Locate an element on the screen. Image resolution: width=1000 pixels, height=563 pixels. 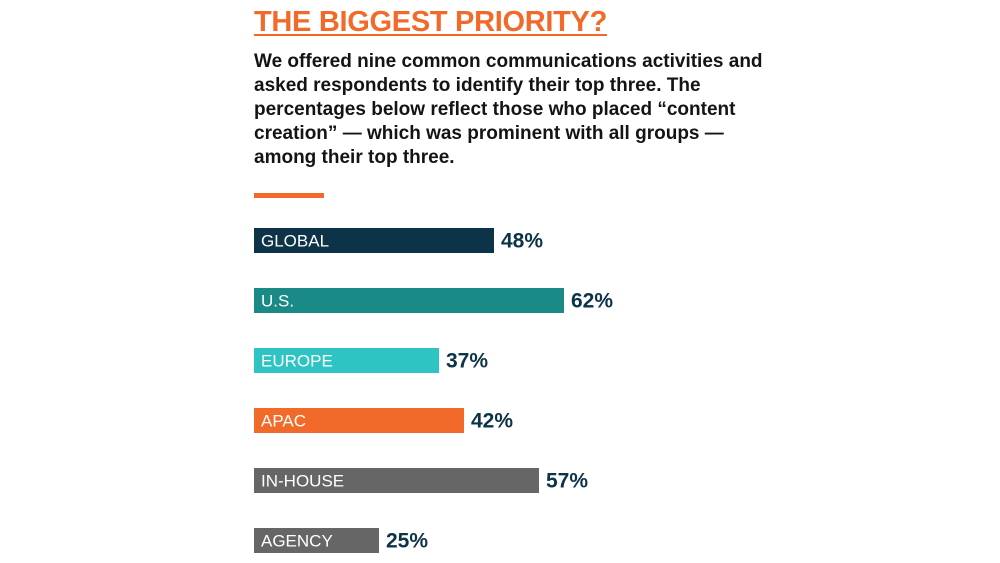
bar-in-house is located at coordinates (396, 480).